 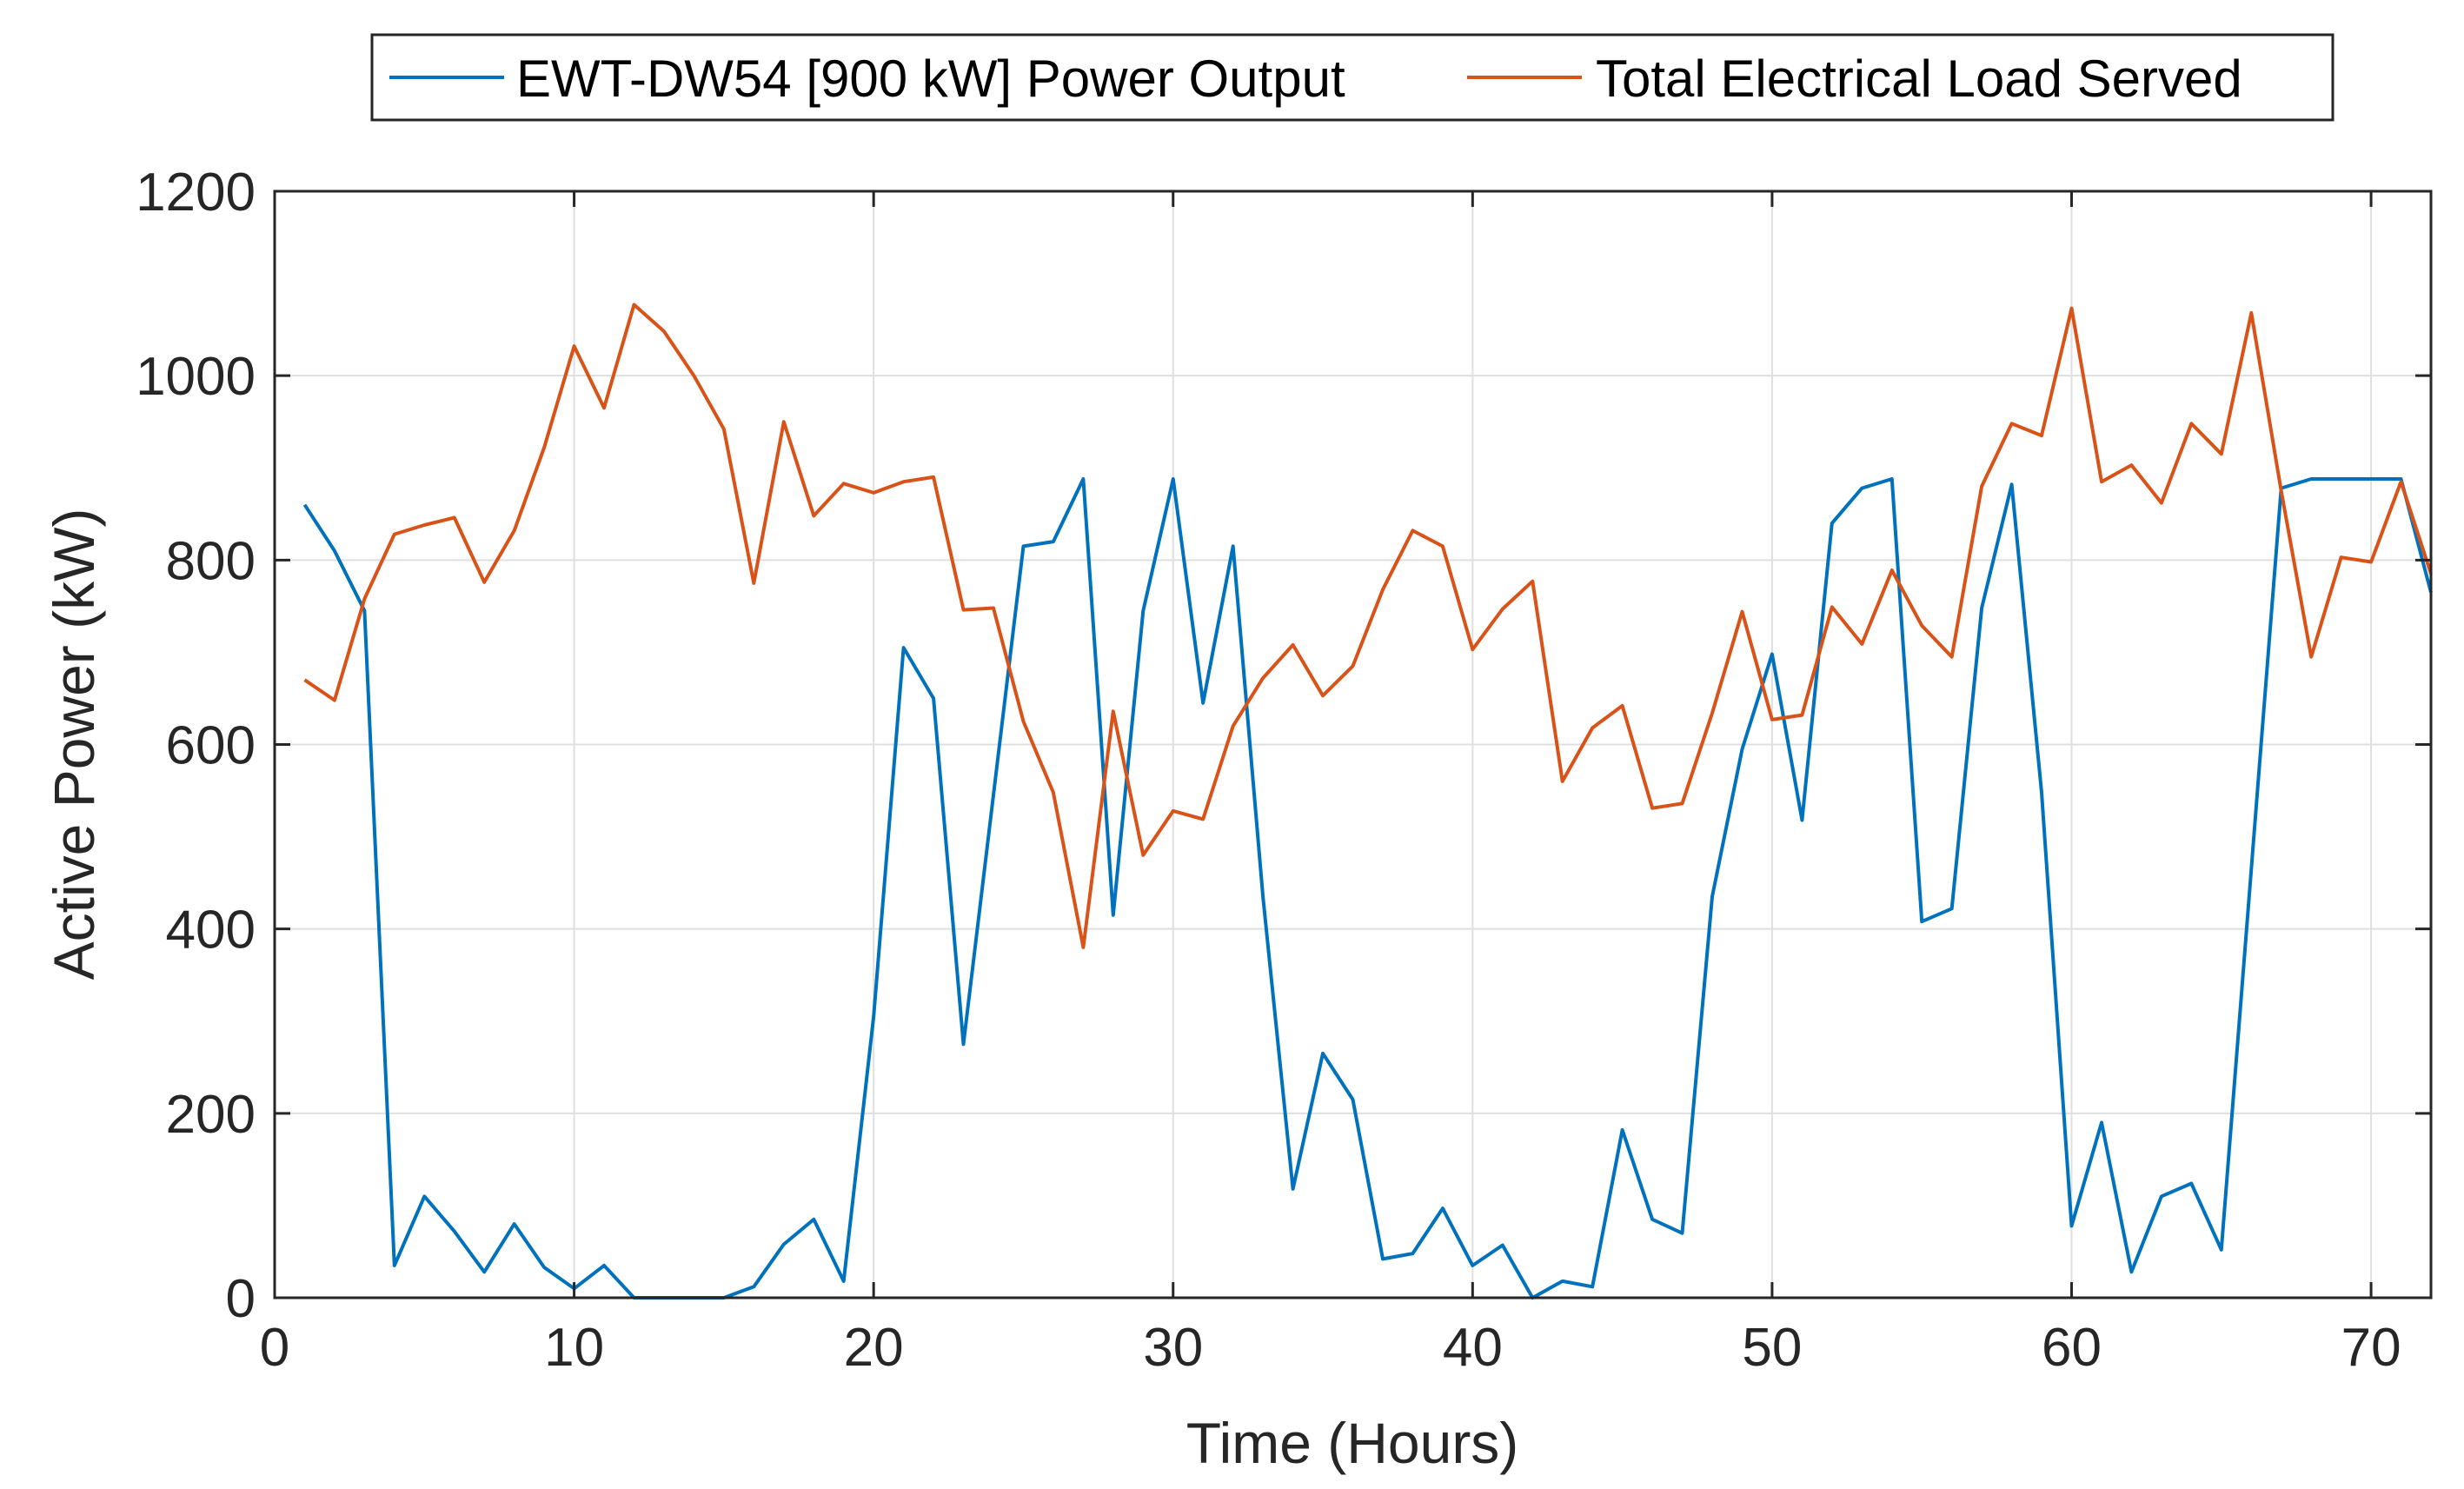 I want to click on x-tick-label: 70, so click(x=2371, y=1348).